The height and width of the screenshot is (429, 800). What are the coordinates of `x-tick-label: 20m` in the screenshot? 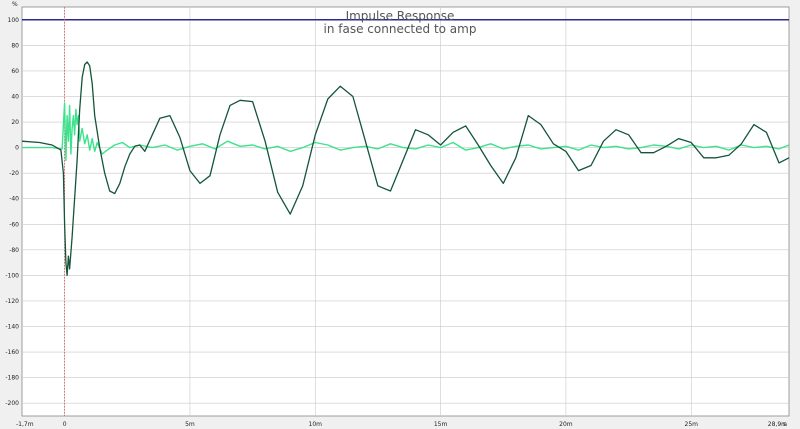 It's located at (566, 424).